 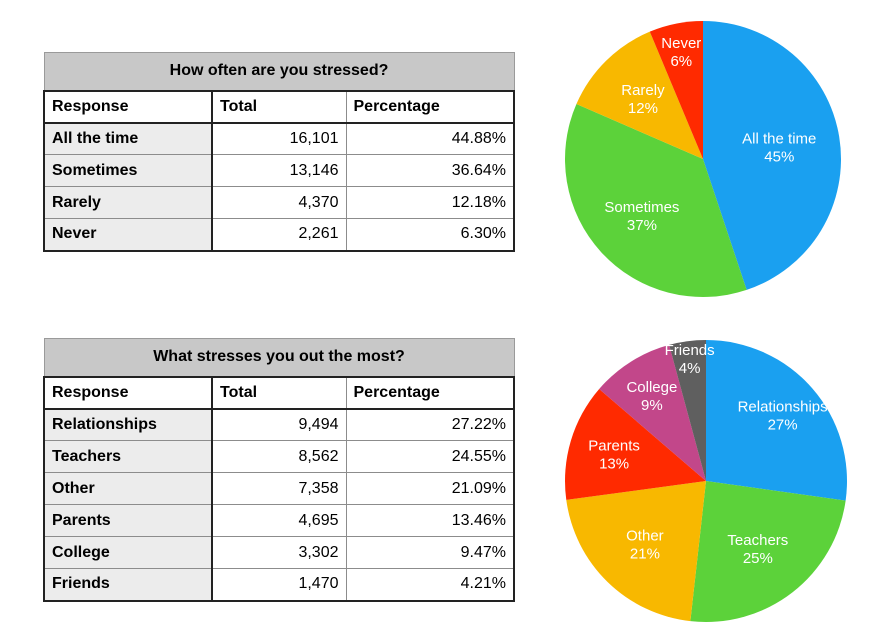 I want to click on total-cell: 1,470, so click(x=279, y=585).